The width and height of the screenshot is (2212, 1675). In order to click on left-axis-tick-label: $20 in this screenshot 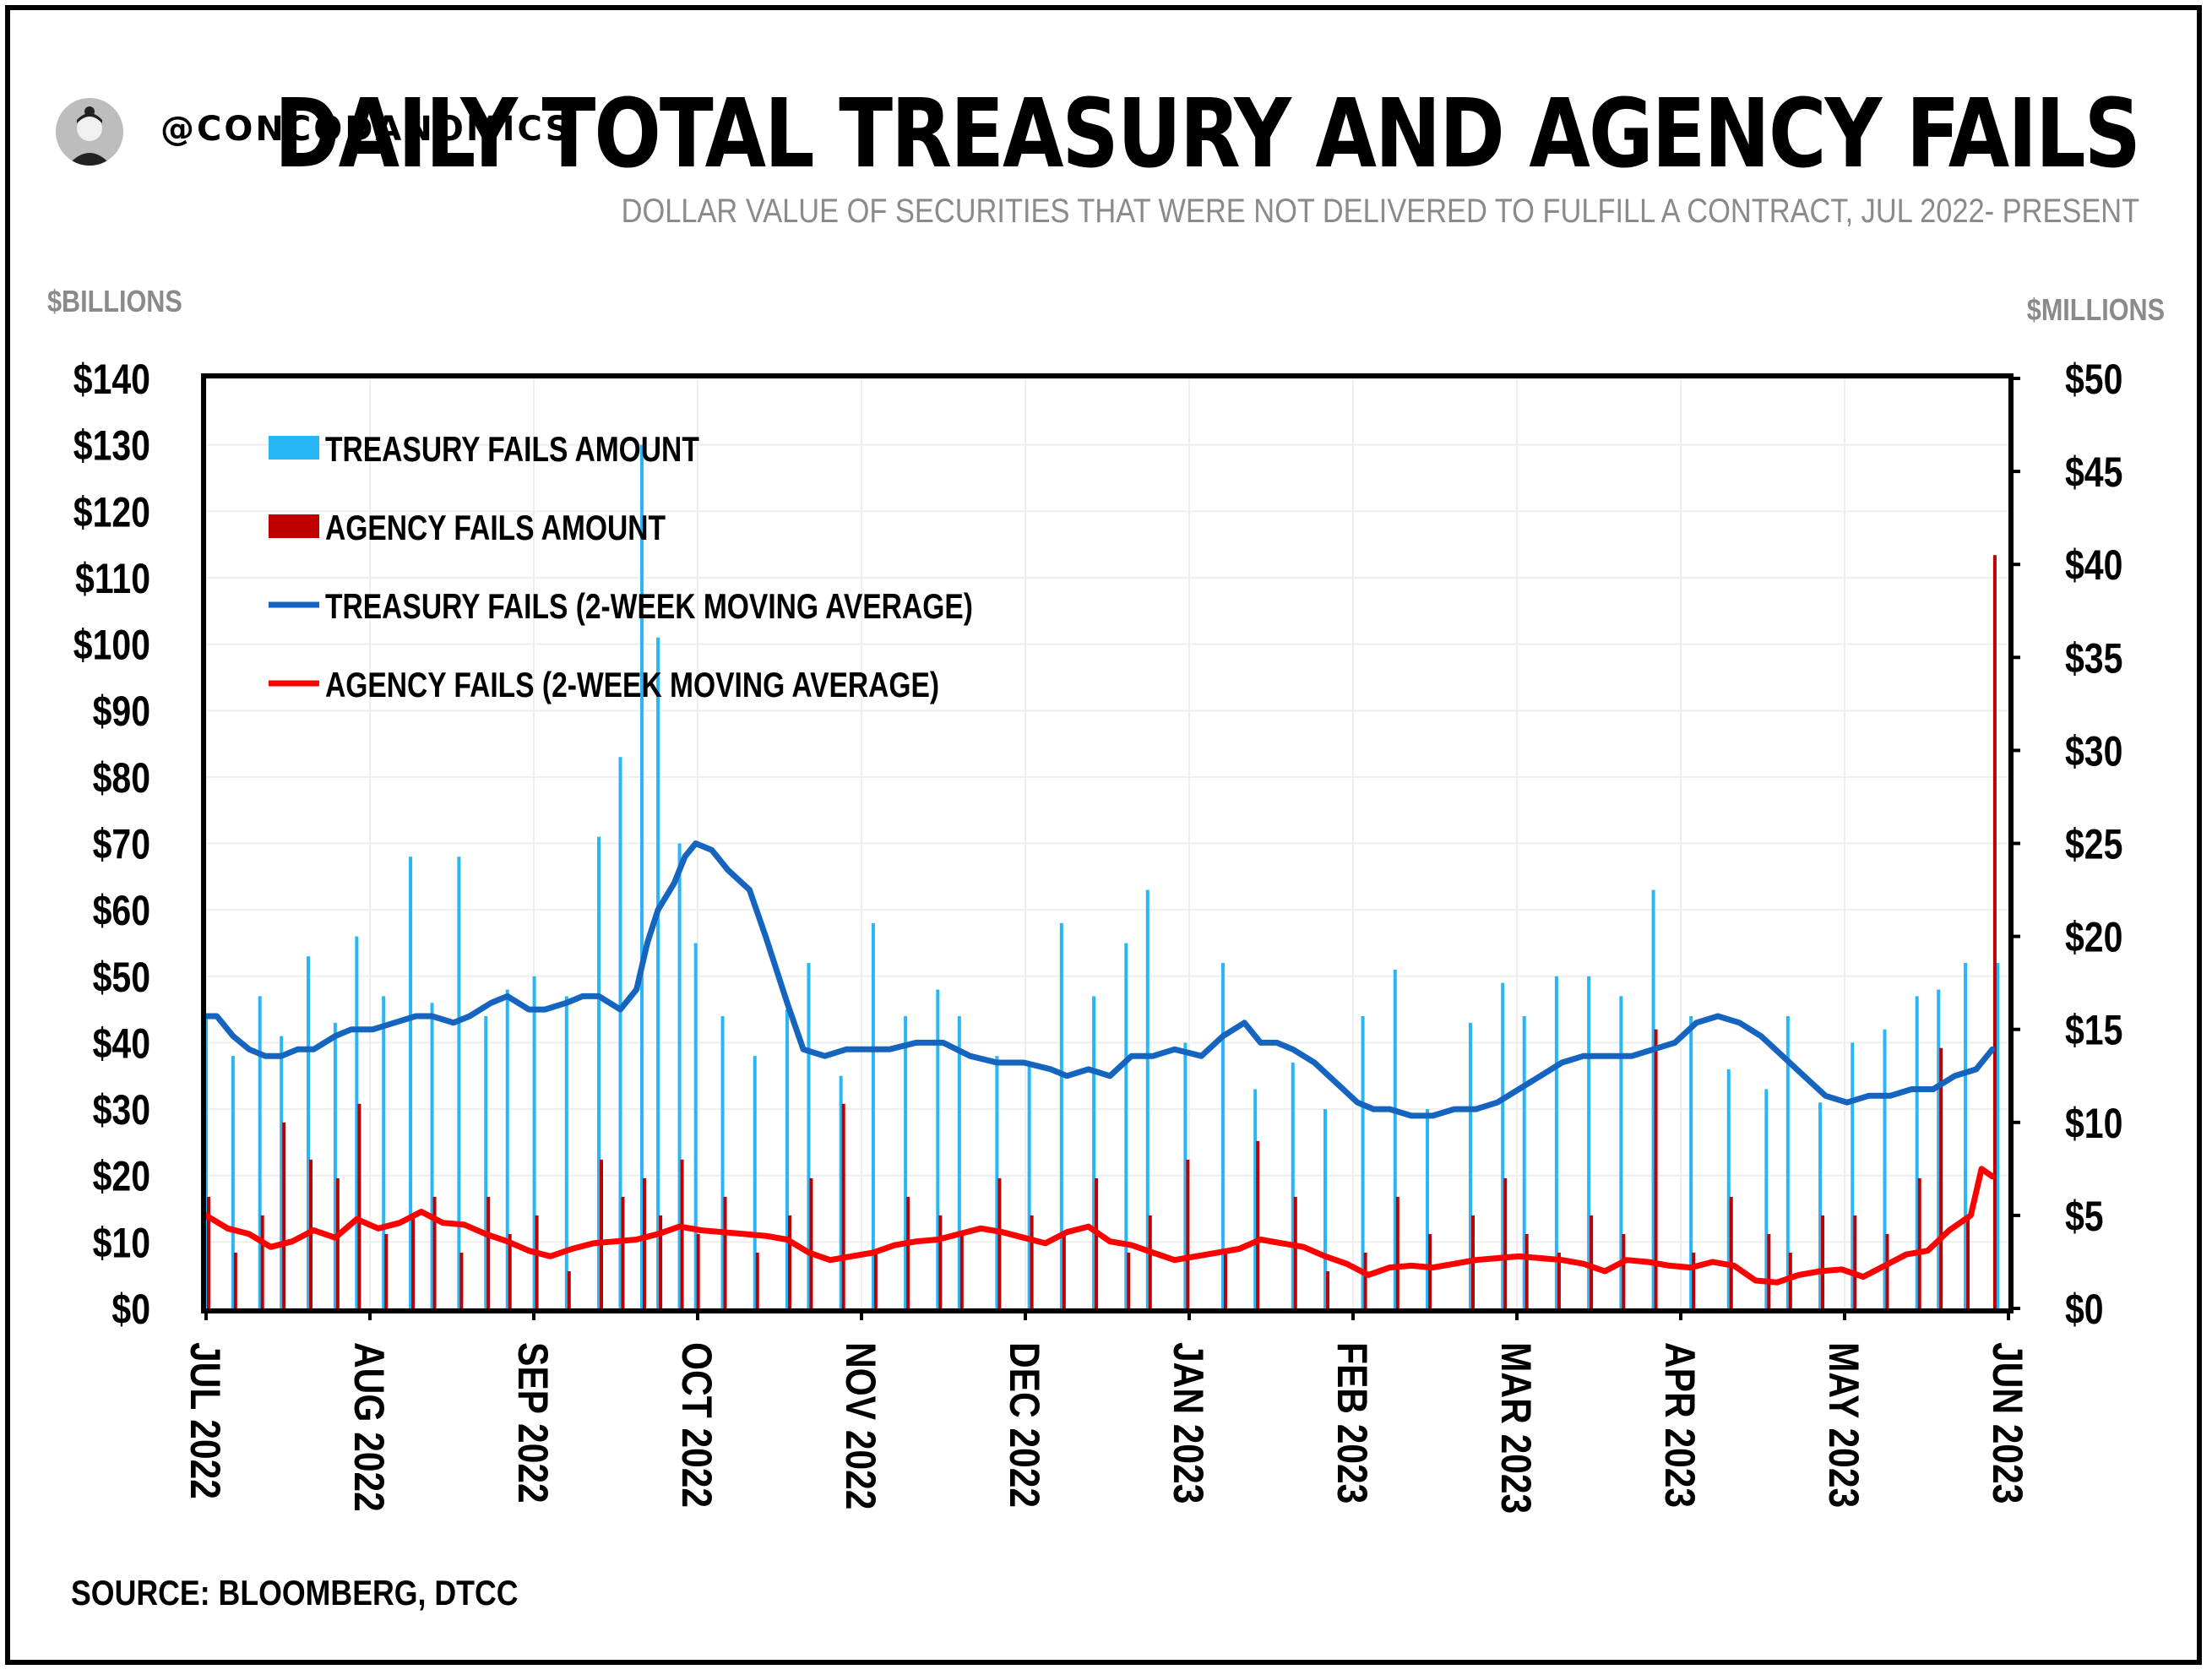, I will do `click(121, 1176)`.